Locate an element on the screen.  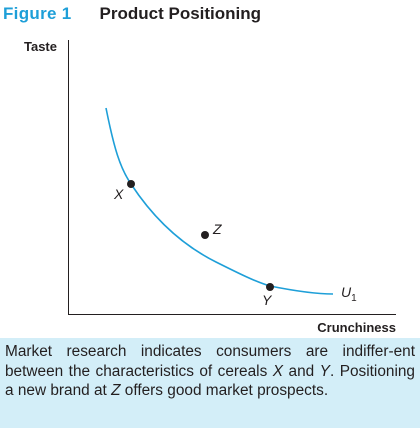
caption-brand-z: Z is located at coordinates (116, 390).